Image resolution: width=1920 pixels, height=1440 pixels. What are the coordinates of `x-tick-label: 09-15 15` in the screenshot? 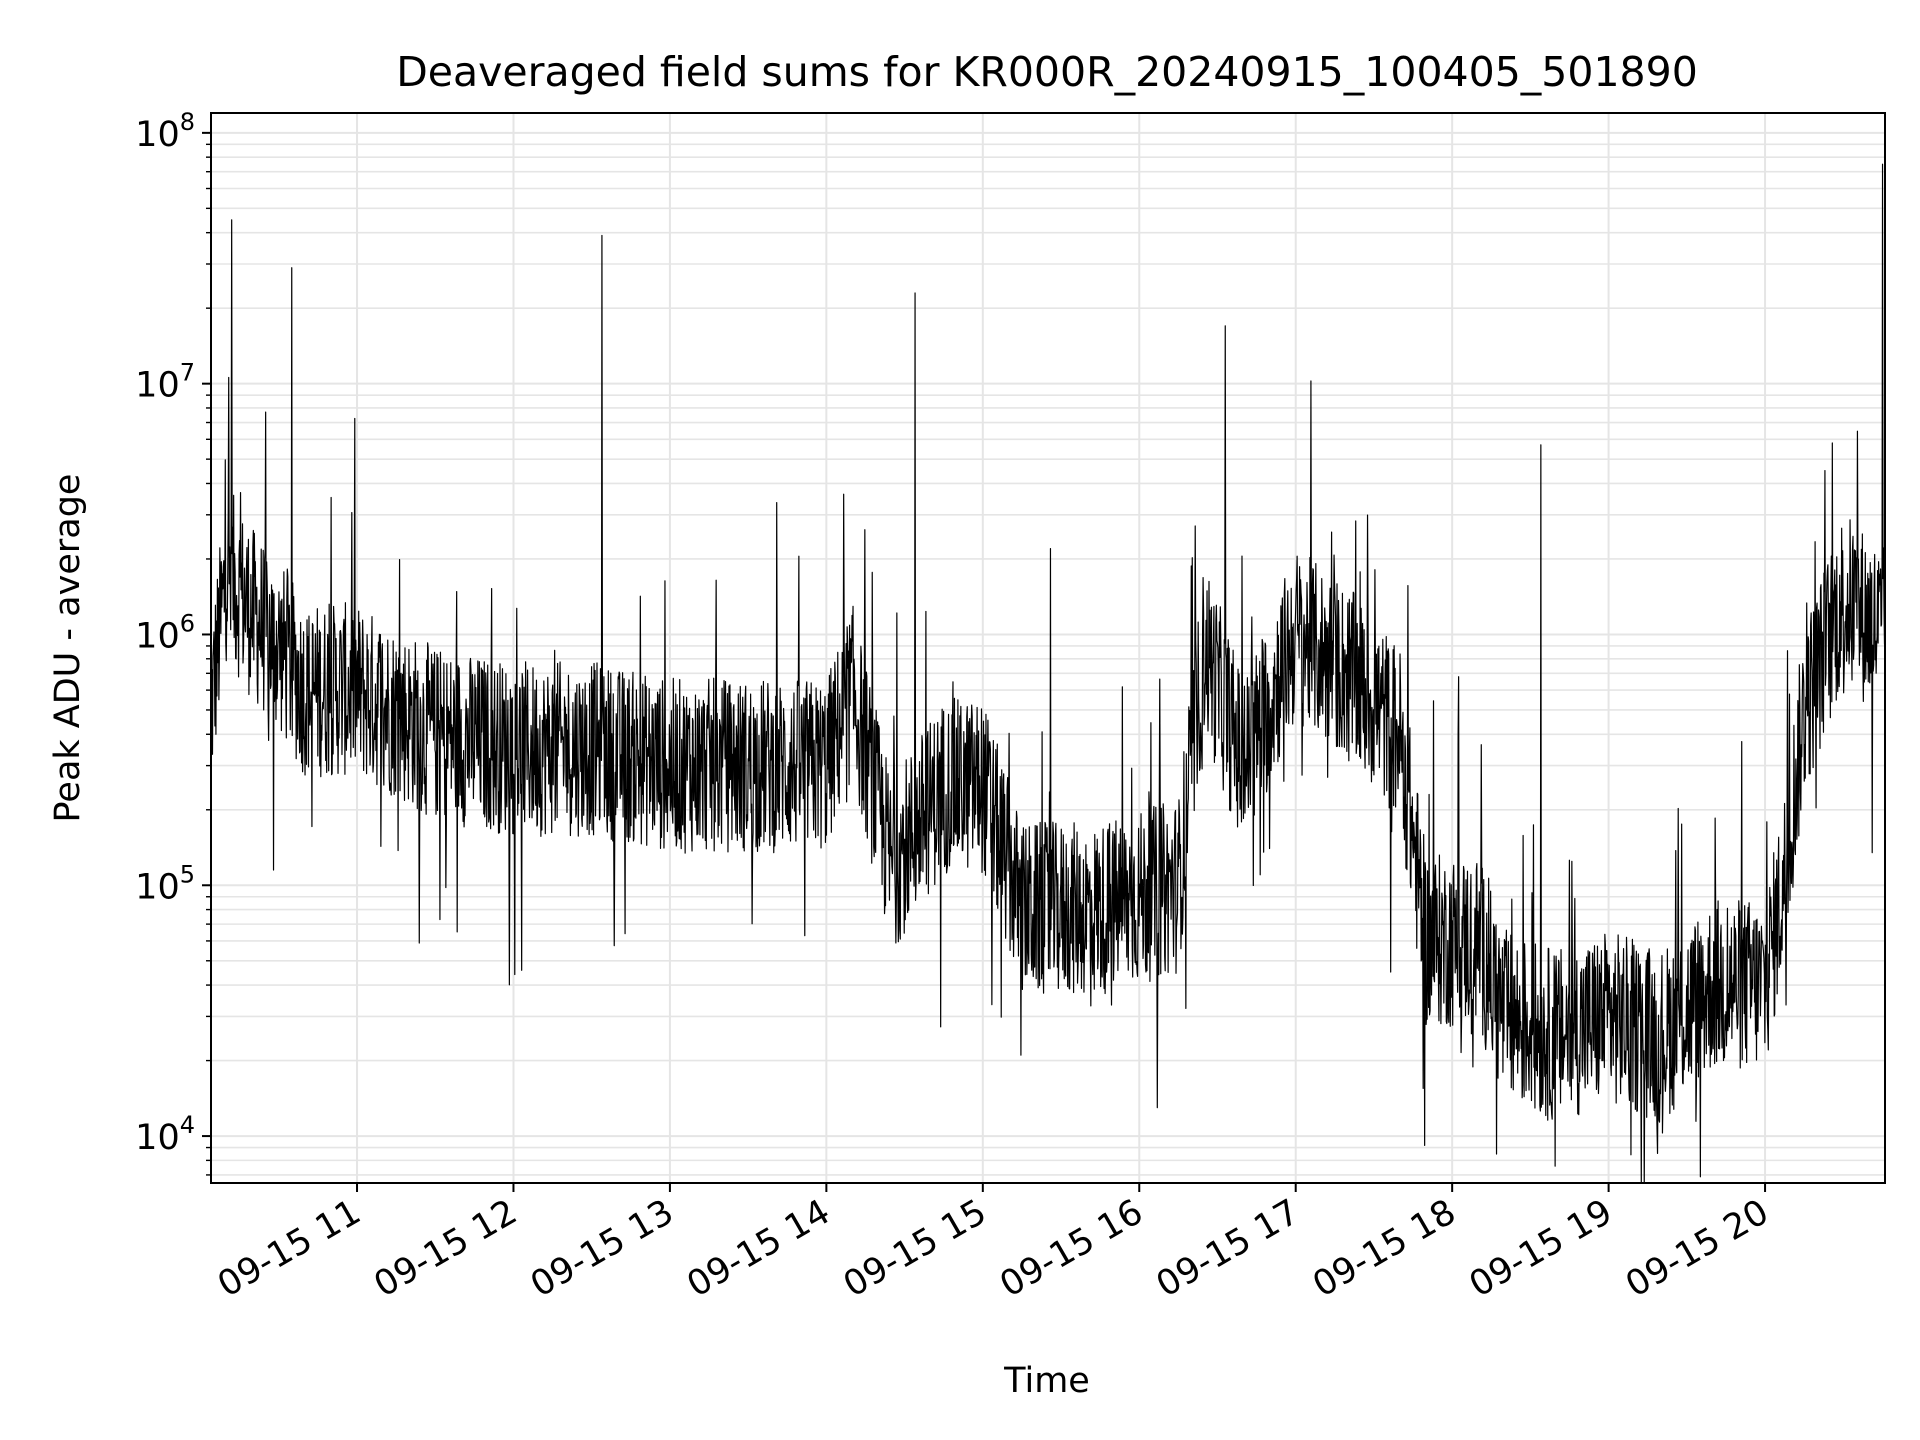 It's located at (915, 1248).